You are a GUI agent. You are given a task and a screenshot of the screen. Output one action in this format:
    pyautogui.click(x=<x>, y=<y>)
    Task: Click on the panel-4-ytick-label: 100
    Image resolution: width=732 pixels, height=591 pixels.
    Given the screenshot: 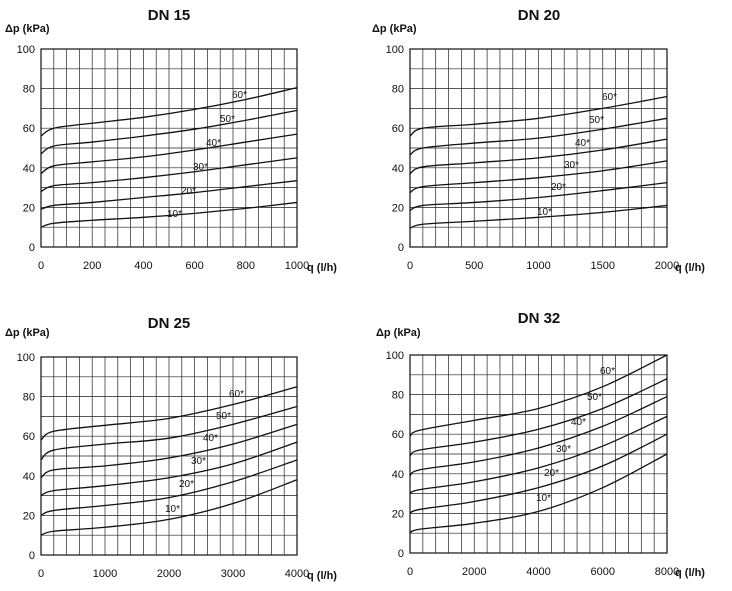 What is the action you would take?
    pyautogui.click(x=395, y=356)
    